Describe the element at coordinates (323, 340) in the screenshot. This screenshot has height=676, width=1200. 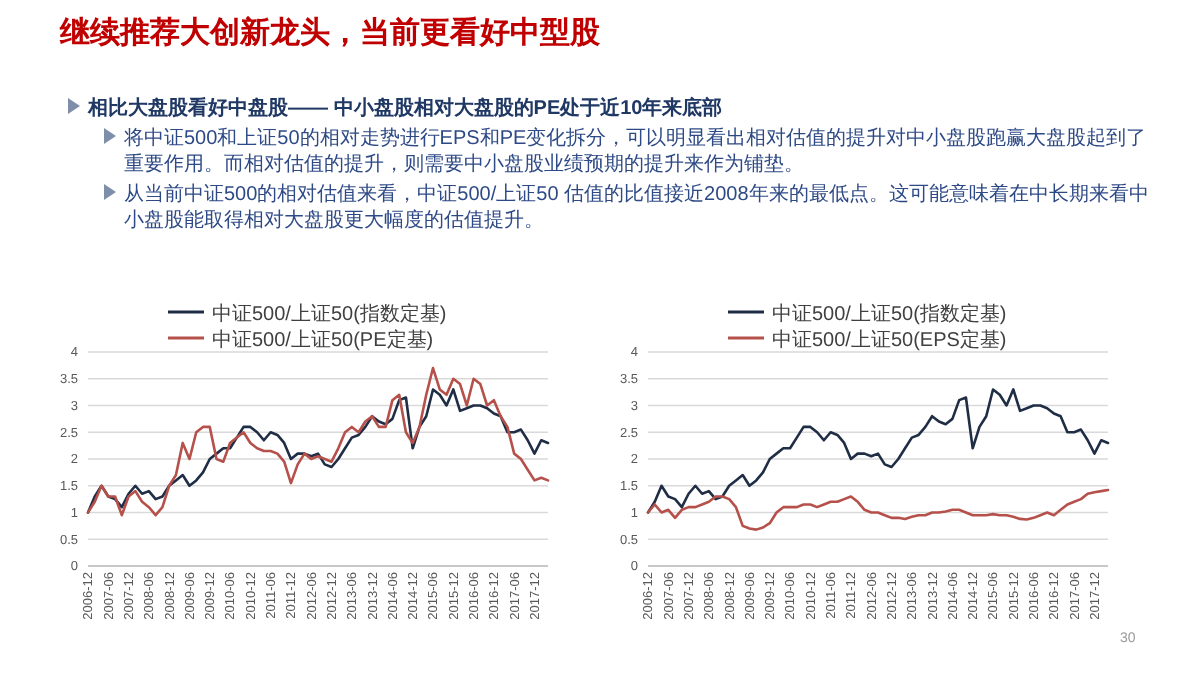
I see `legend-label: 中证500/上证50(PE定基)` at that location.